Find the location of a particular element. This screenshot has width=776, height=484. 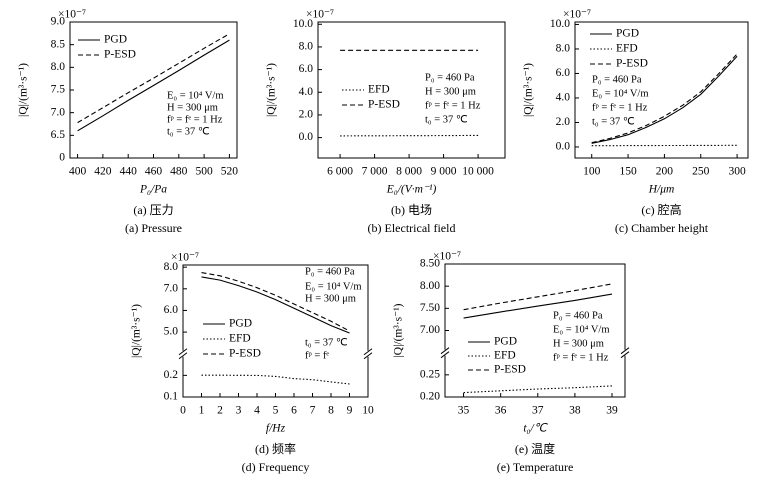

plot-frame is located at coordinates (661, 90).